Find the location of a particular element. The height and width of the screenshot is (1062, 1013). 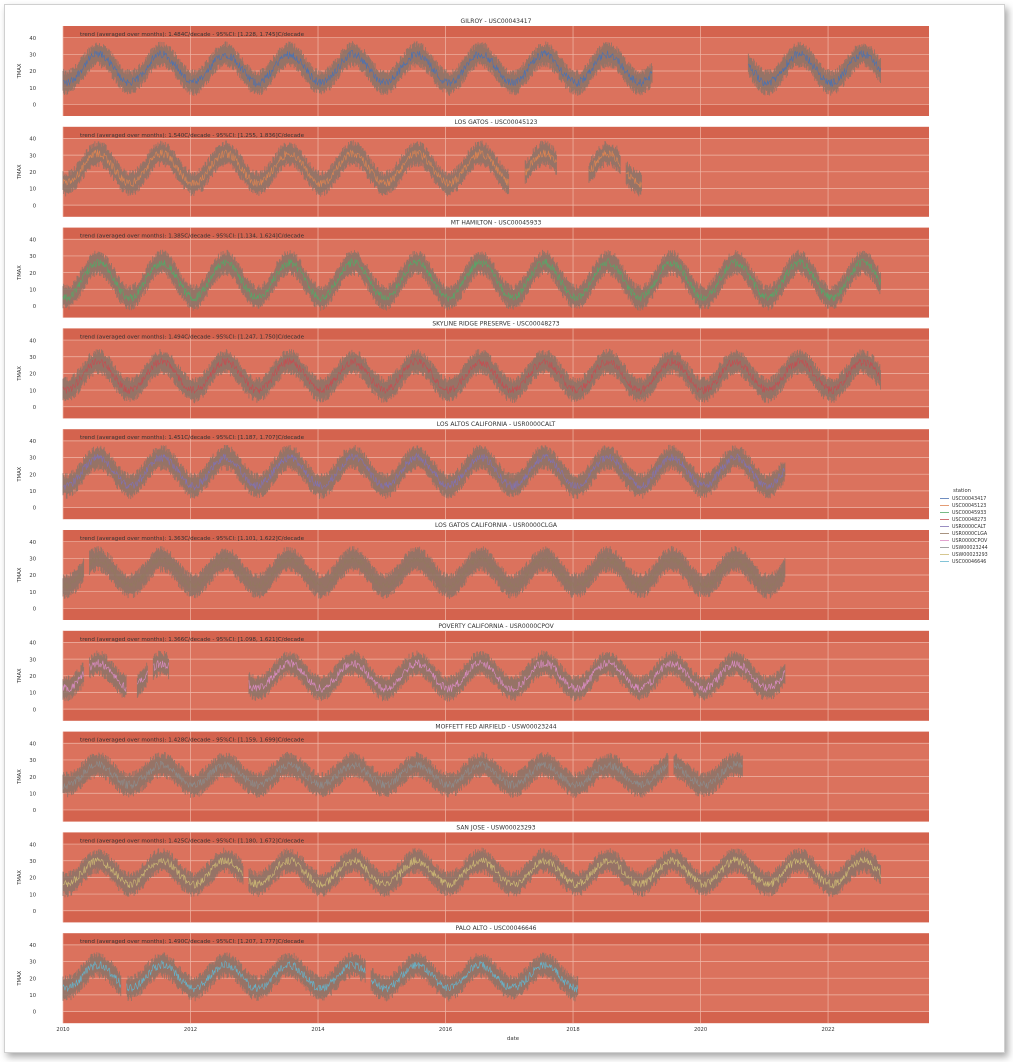

legend-entry: USC00046646 is located at coordinates (969, 562).